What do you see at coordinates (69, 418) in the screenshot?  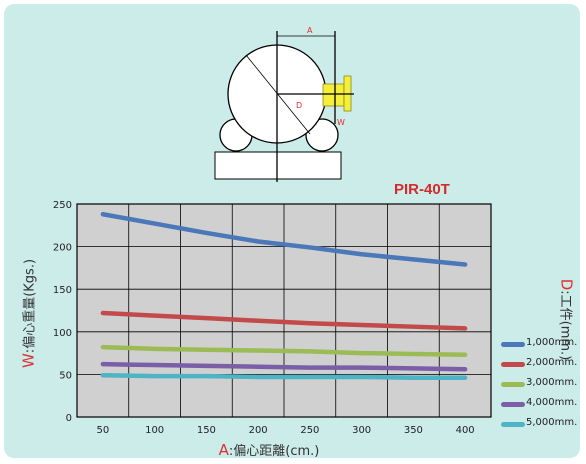 I see `y-tick-label: 0` at bounding box center [69, 418].